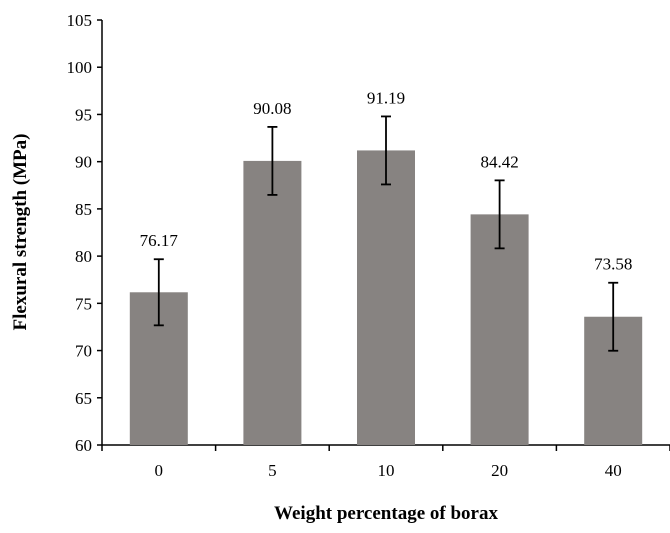 This screenshot has height=533, width=670. I want to click on y-tick-label: 100, so click(80, 67).